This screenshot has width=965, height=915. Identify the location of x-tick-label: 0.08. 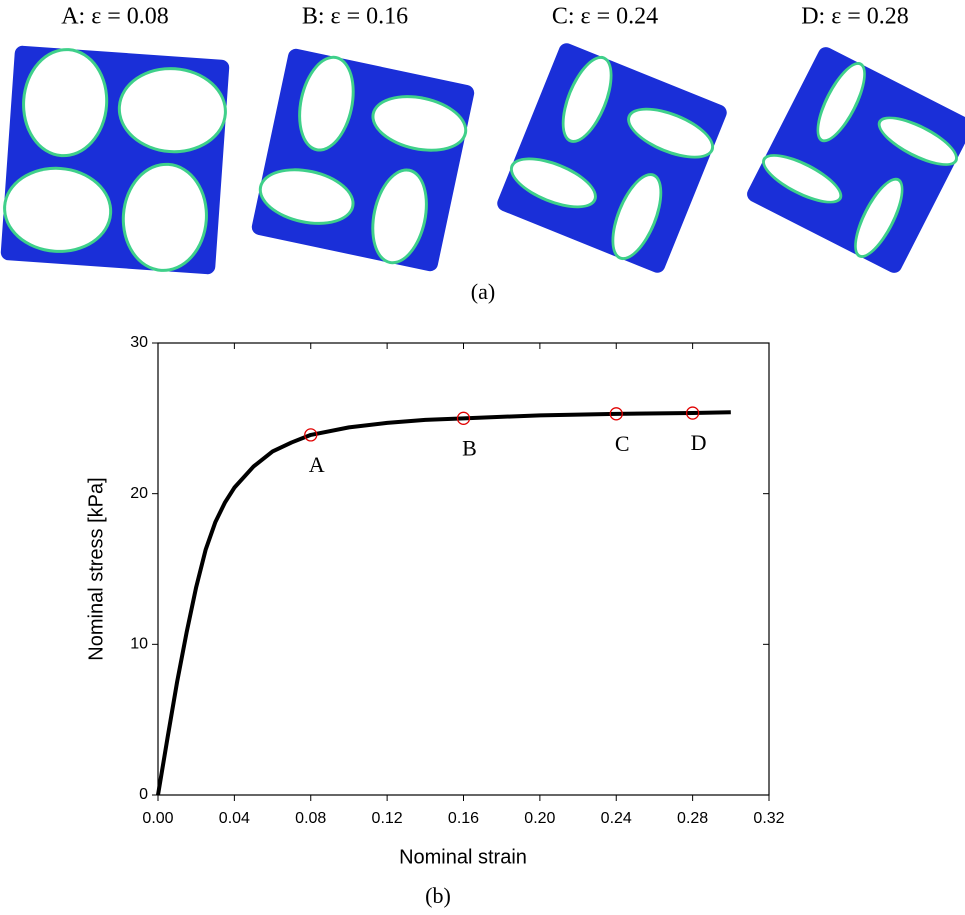
(310, 818).